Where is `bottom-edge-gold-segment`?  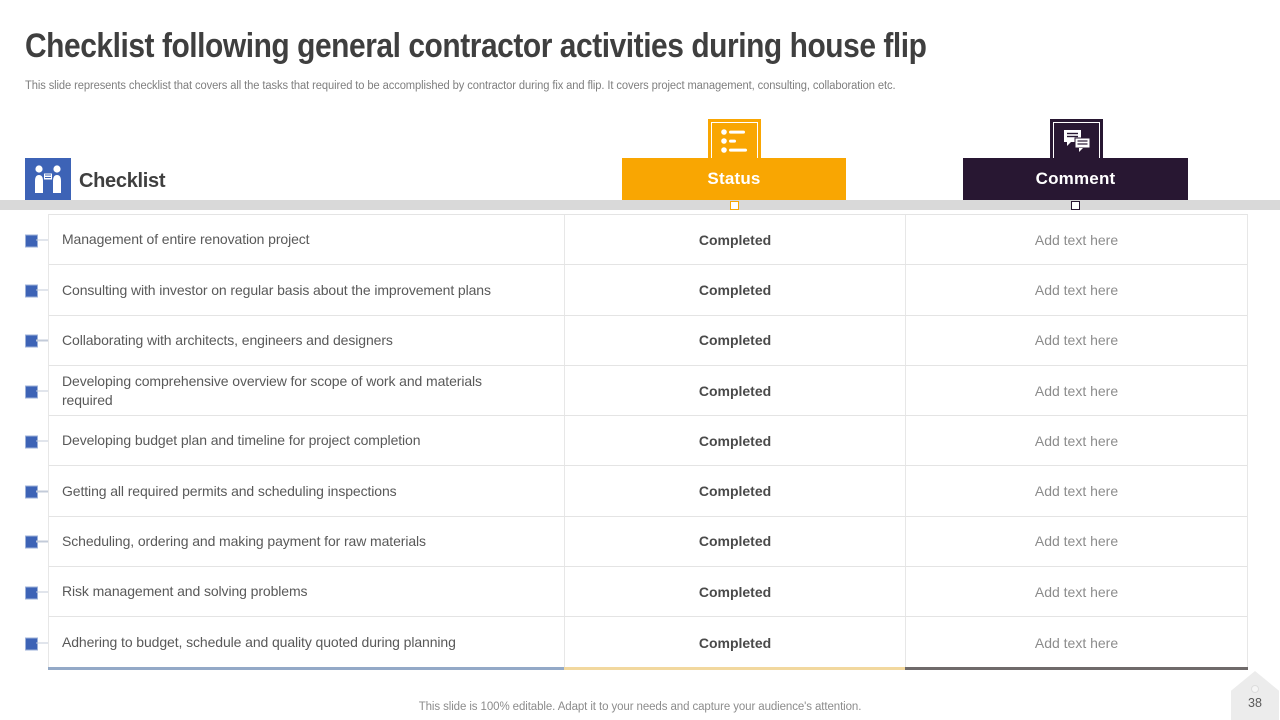 bottom-edge-gold-segment is located at coordinates (734, 668).